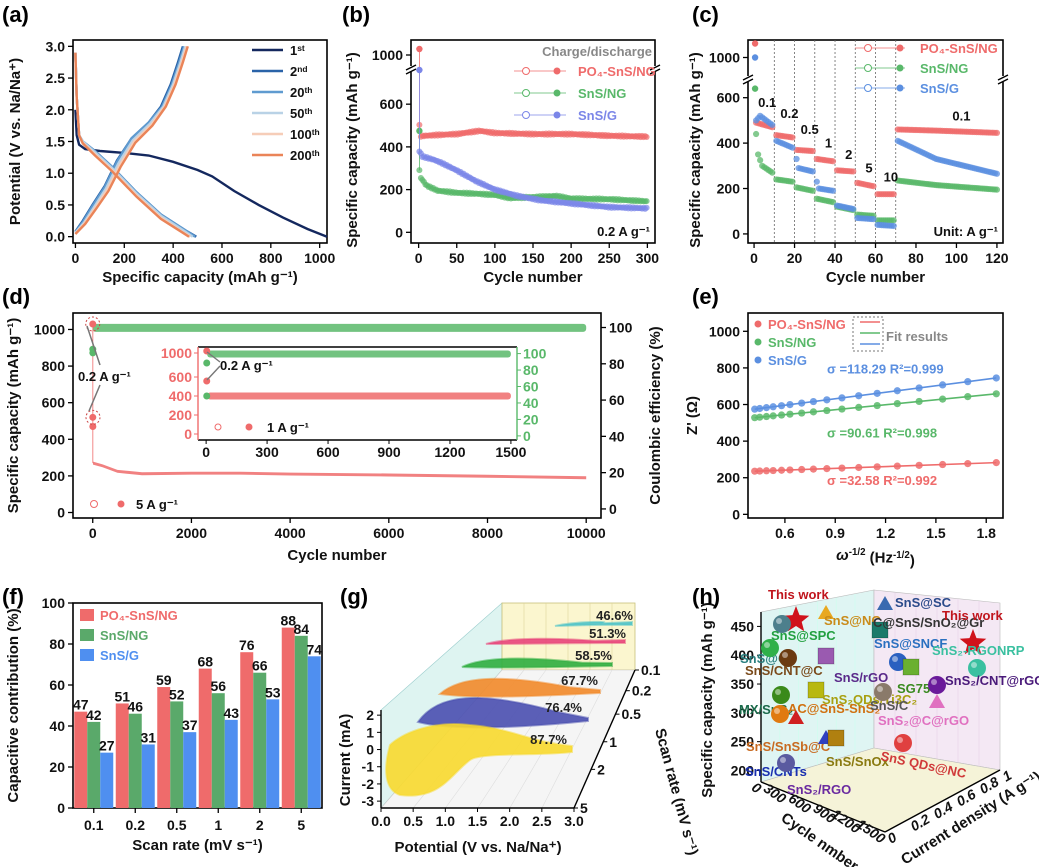 This screenshot has height=867, width=1039. Describe the element at coordinates (764, 658) in the screenshot. I see `comparison-label: SnS@C` at that location.